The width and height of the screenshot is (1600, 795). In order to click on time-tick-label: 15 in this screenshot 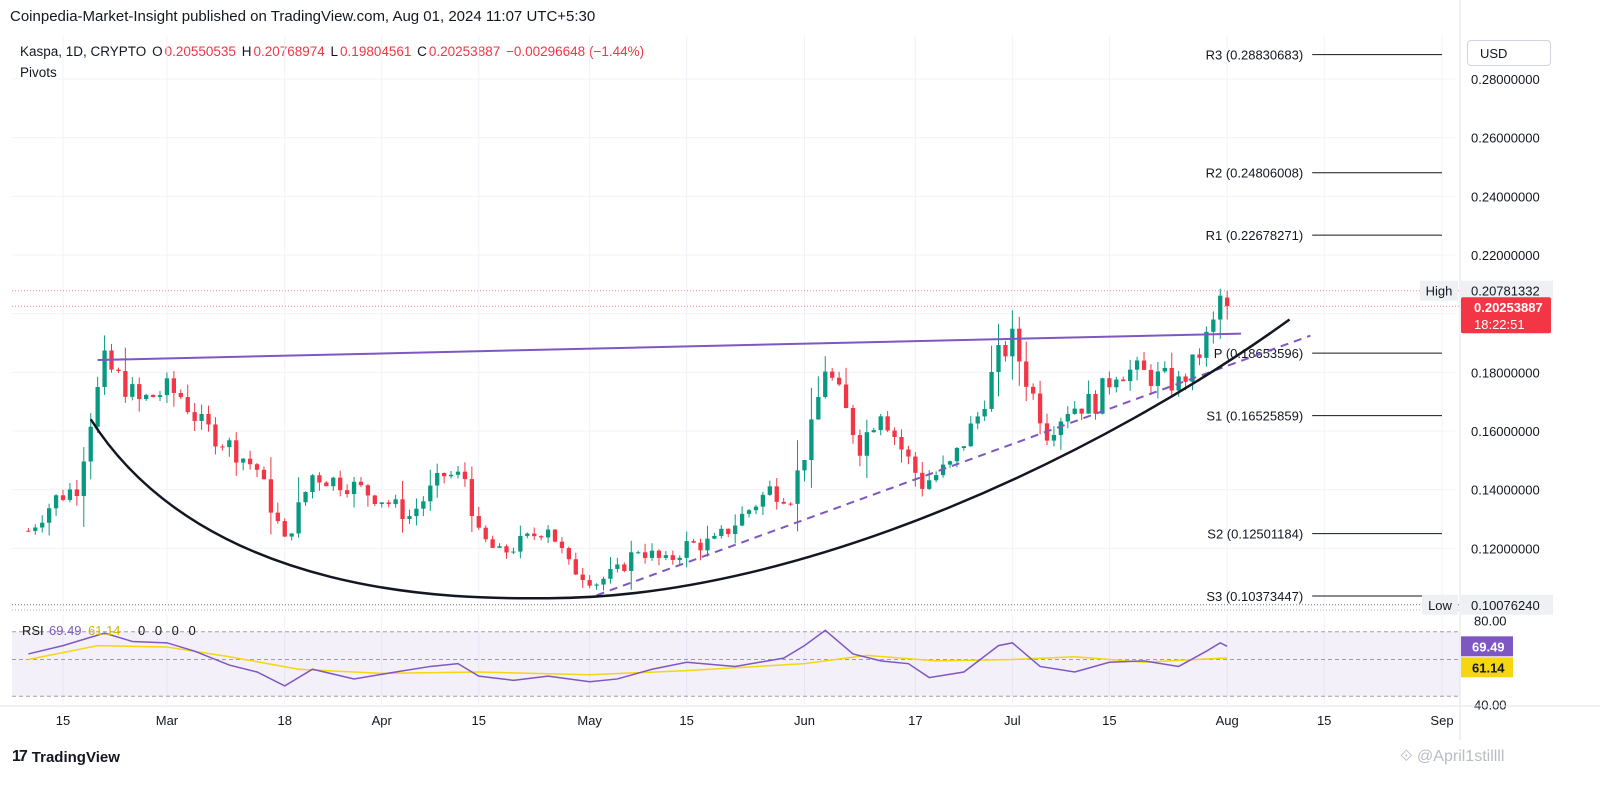, I will do `click(63, 720)`.